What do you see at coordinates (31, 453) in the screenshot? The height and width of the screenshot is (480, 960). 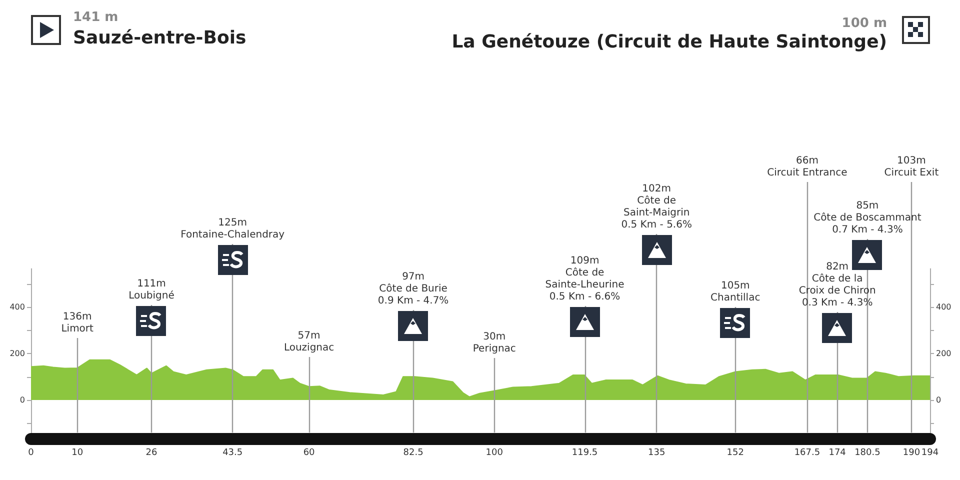 I see `x-tick-label: 0` at bounding box center [31, 453].